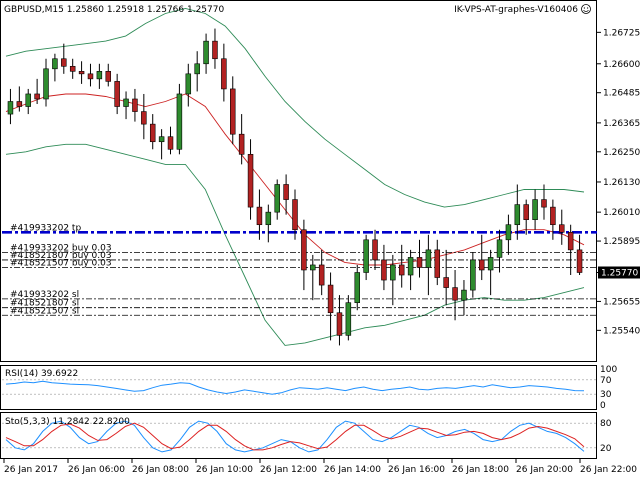 This screenshot has height=483, width=640. I want to click on order-line-label: #419933202 sl, so click(44, 295).